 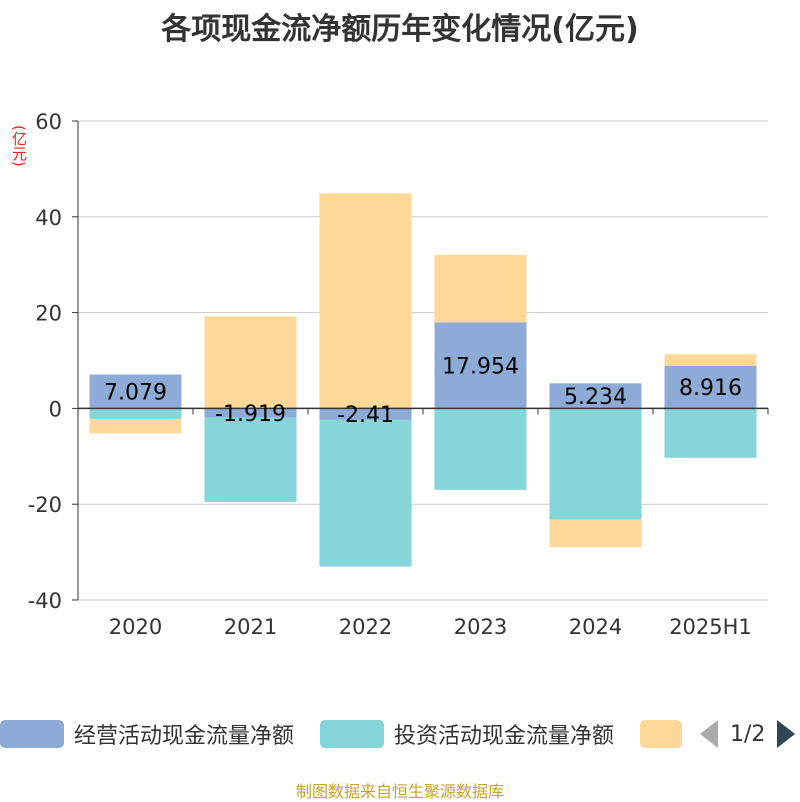 I want to click on legend-prev-page-icon, so click(x=709, y=734).